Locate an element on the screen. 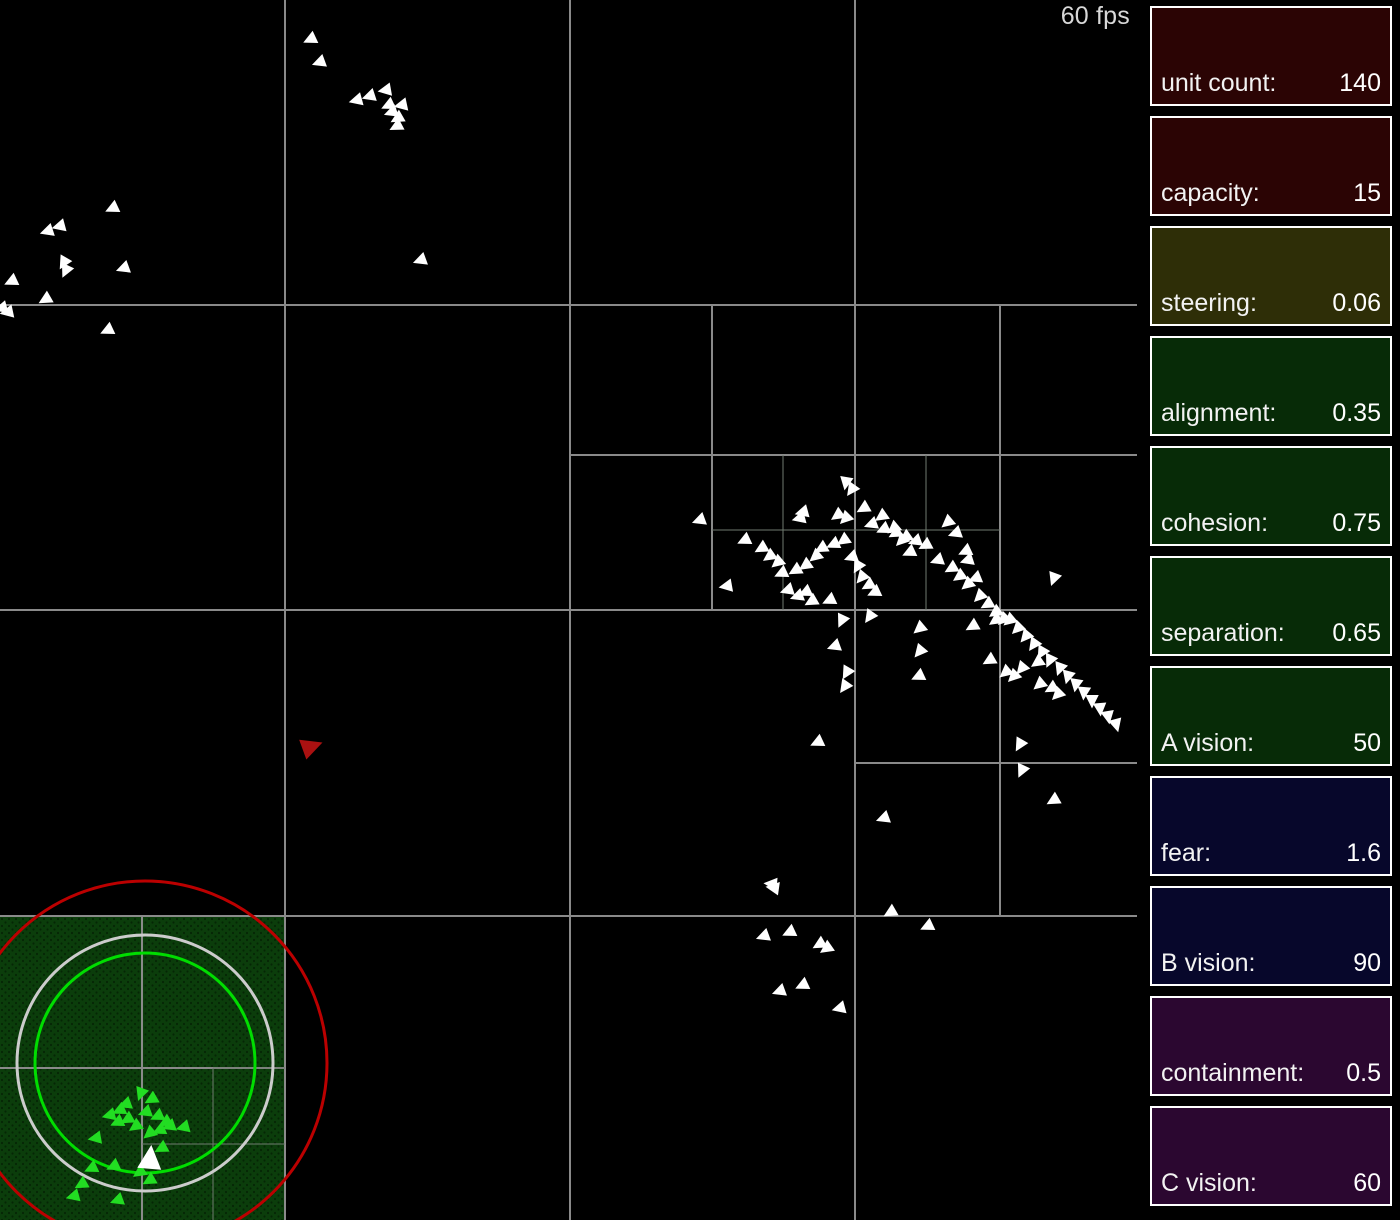 The width and height of the screenshot is (1400, 1220). stat-fear: fear: 1.6 is located at coordinates (1271, 826).